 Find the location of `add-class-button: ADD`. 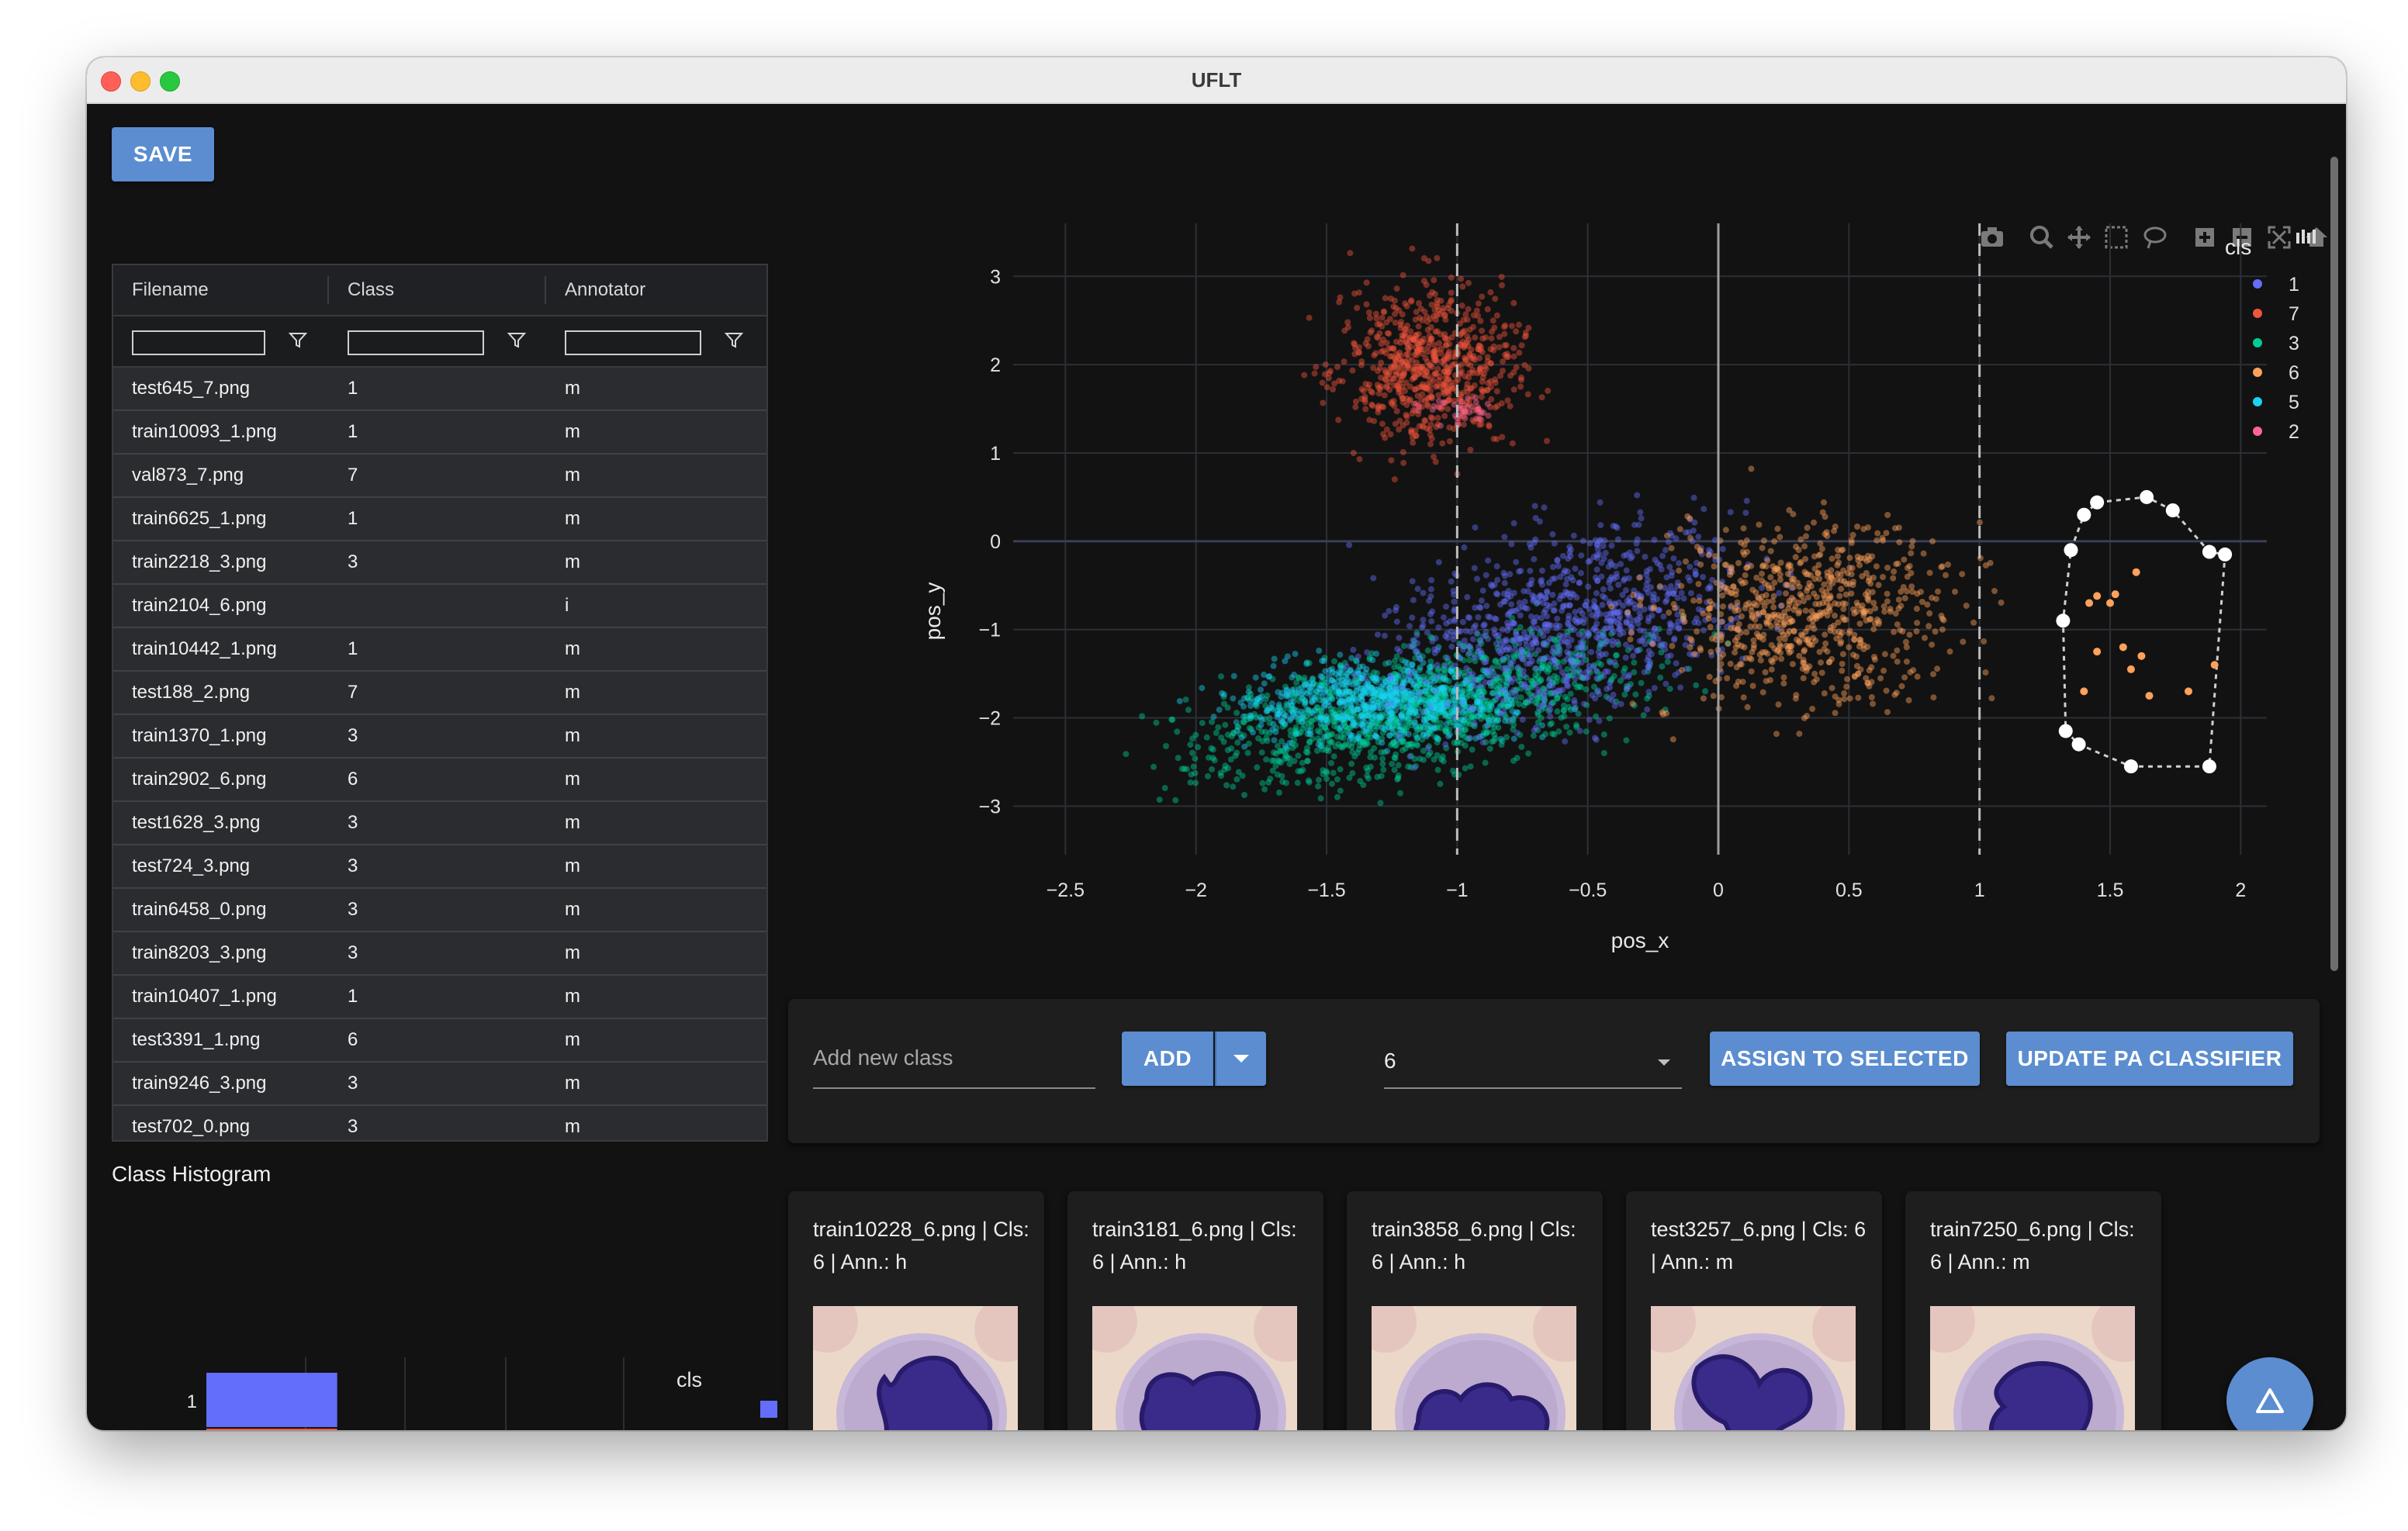

add-class-button: ADD is located at coordinates (1167, 1059).